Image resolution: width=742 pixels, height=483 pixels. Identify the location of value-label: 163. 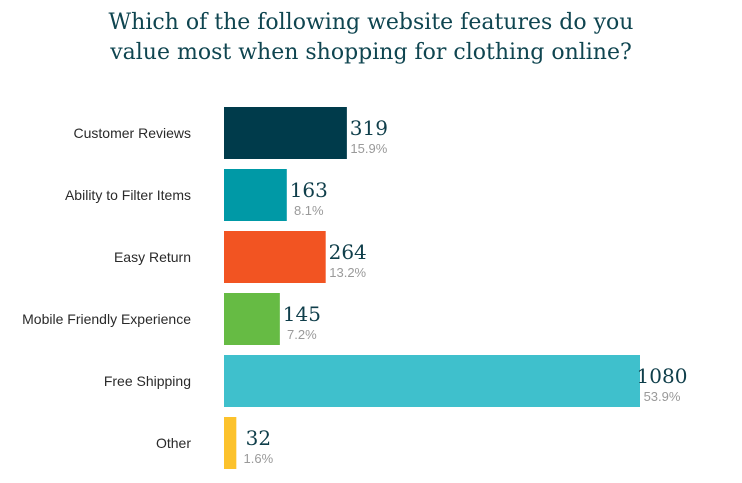
(309, 190).